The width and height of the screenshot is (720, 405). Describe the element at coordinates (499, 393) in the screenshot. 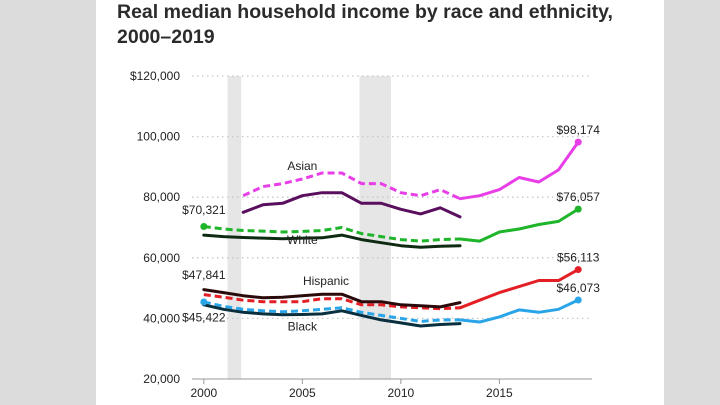

I see `x-tick-label-2015: 2015` at that location.